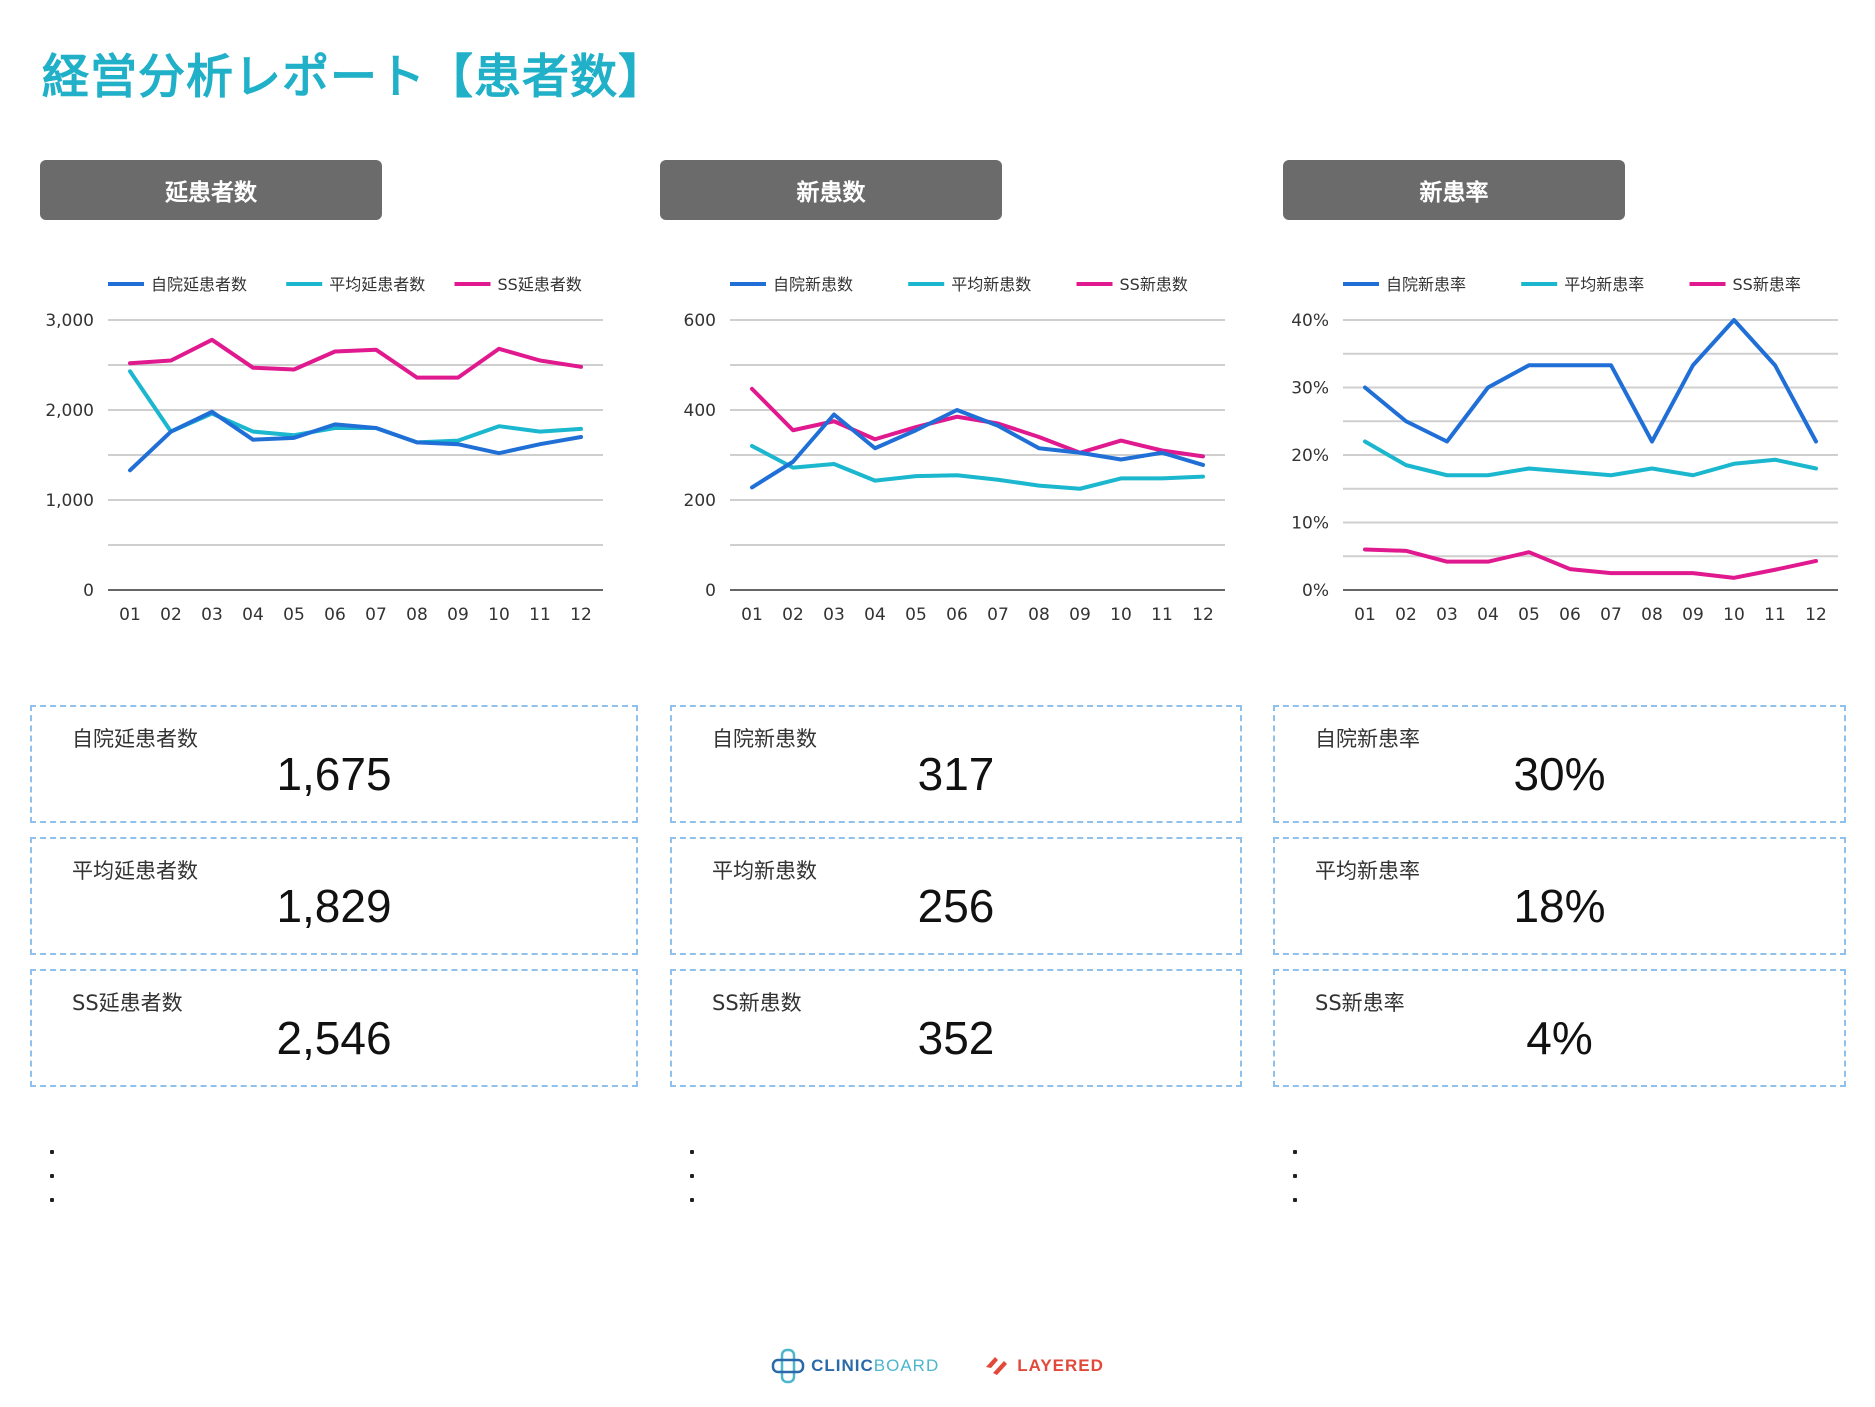 This screenshot has height=1407, width=1875. Describe the element at coordinates (831, 190) in the screenshot. I see `section-header-new-patients: 新患数` at that location.